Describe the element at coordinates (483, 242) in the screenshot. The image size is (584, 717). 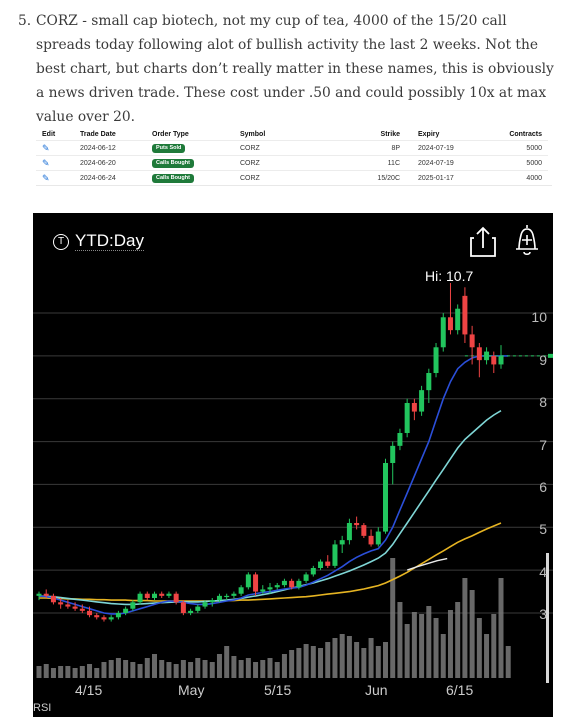
I see `share-icon` at that location.